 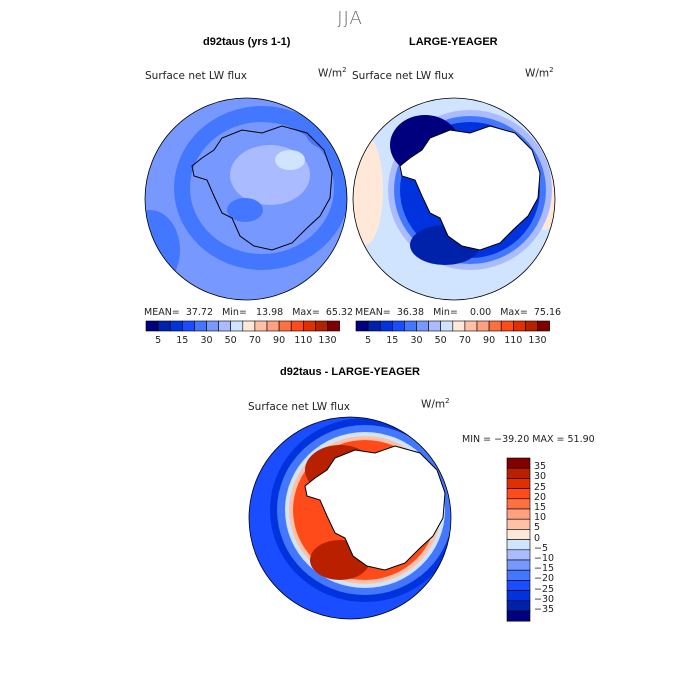 What do you see at coordinates (540, 497) in the screenshot?
I see `colorbar-tick-label: 20` at bounding box center [540, 497].